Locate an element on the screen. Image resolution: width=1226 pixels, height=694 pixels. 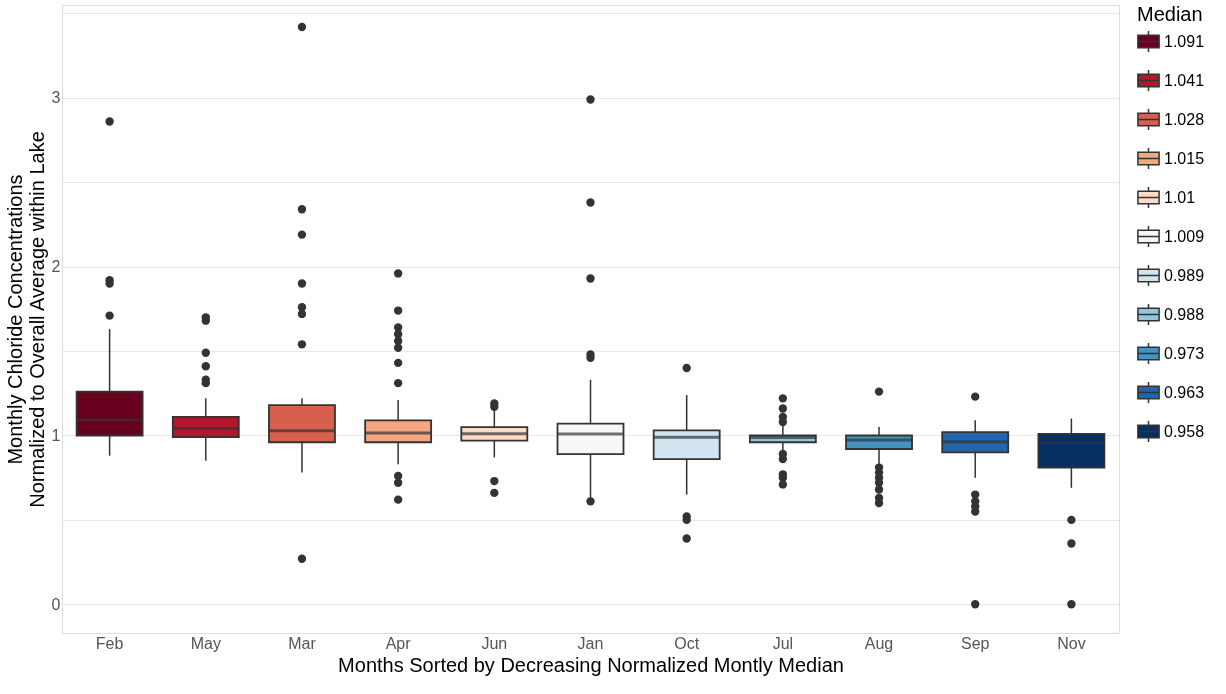
legend-label: 1.01 is located at coordinates (1180, 197).